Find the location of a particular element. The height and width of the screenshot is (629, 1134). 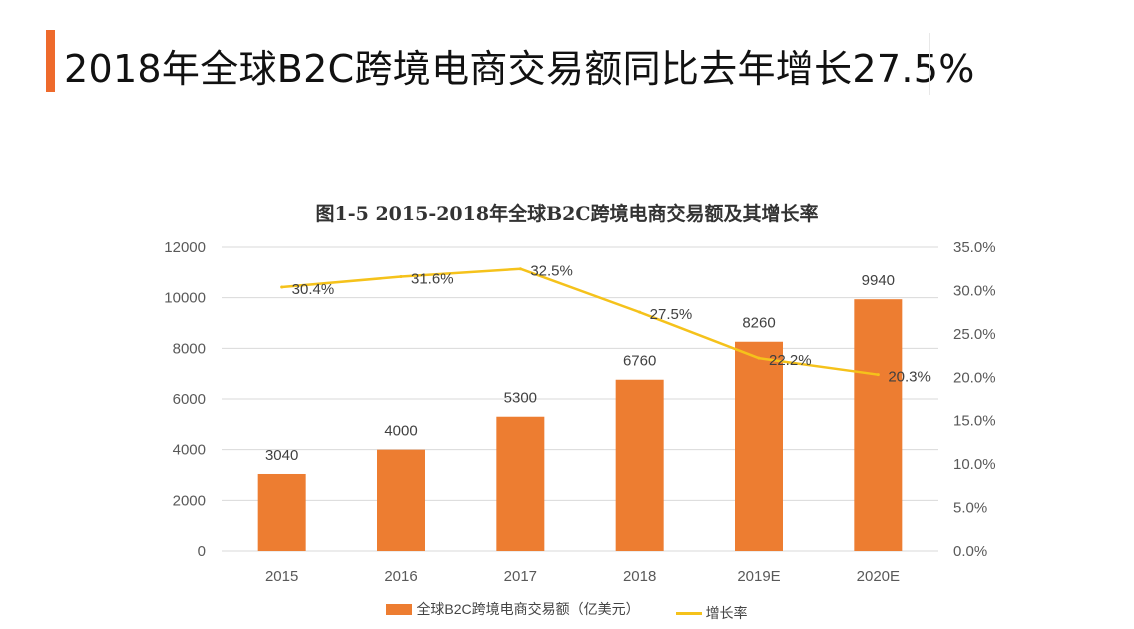

x-tick-label: 2015 is located at coordinates (281, 576).